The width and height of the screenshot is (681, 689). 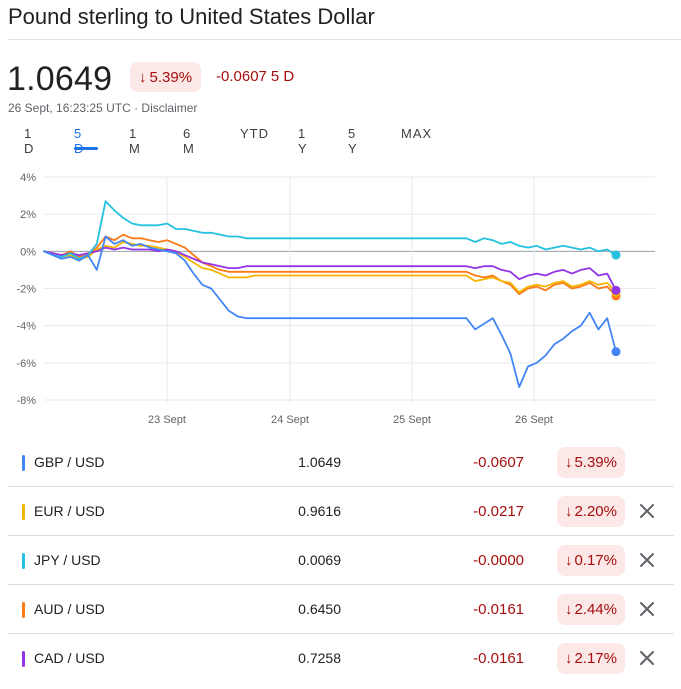 What do you see at coordinates (135, 141) in the screenshot?
I see `tab-1m: 1 M` at bounding box center [135, 141].